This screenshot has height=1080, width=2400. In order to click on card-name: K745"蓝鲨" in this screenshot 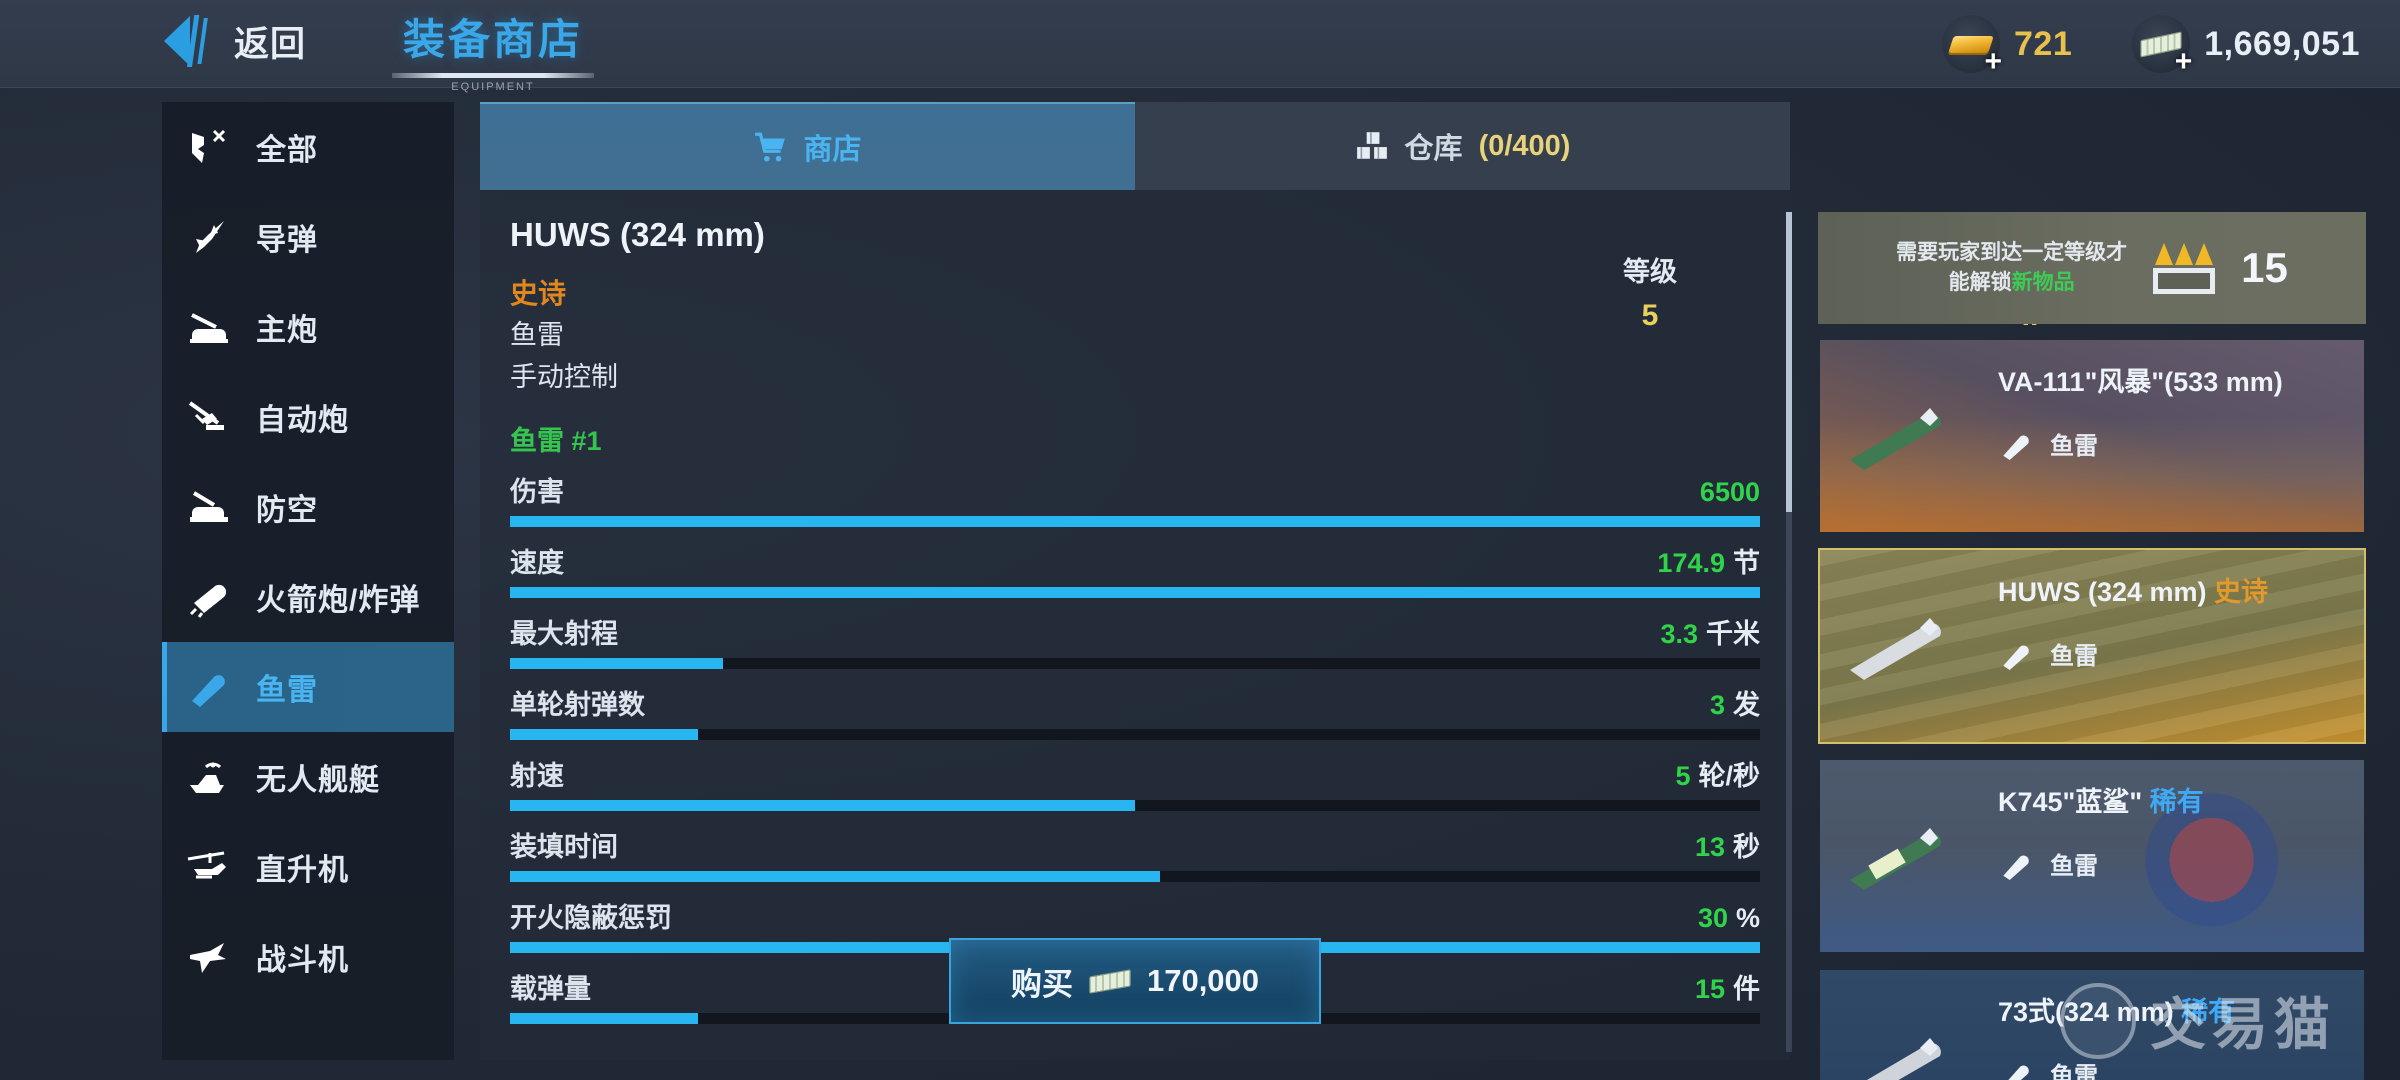, I will do `click(2070, 802)`.